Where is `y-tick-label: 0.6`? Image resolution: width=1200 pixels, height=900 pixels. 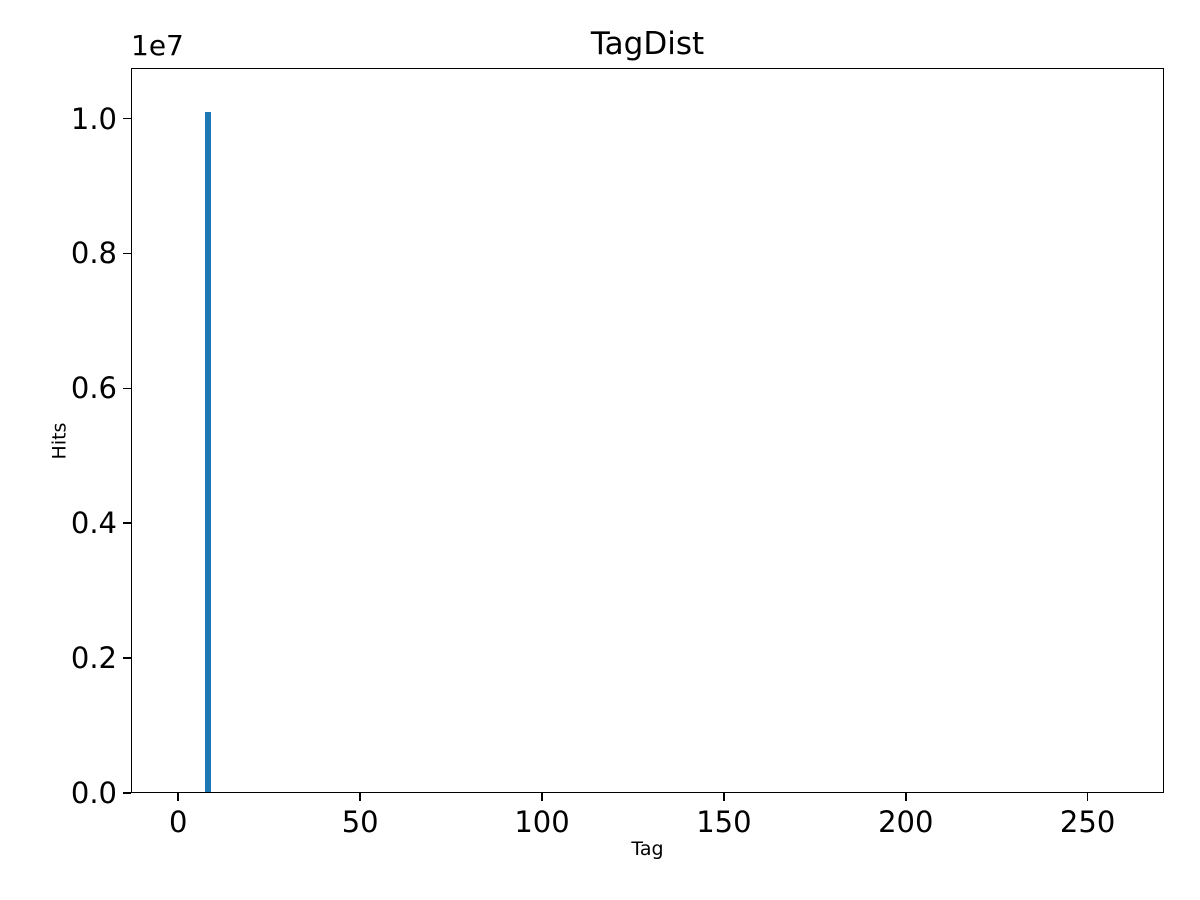
y-tick-label: 0.6 is located at coordinates (93, 388).